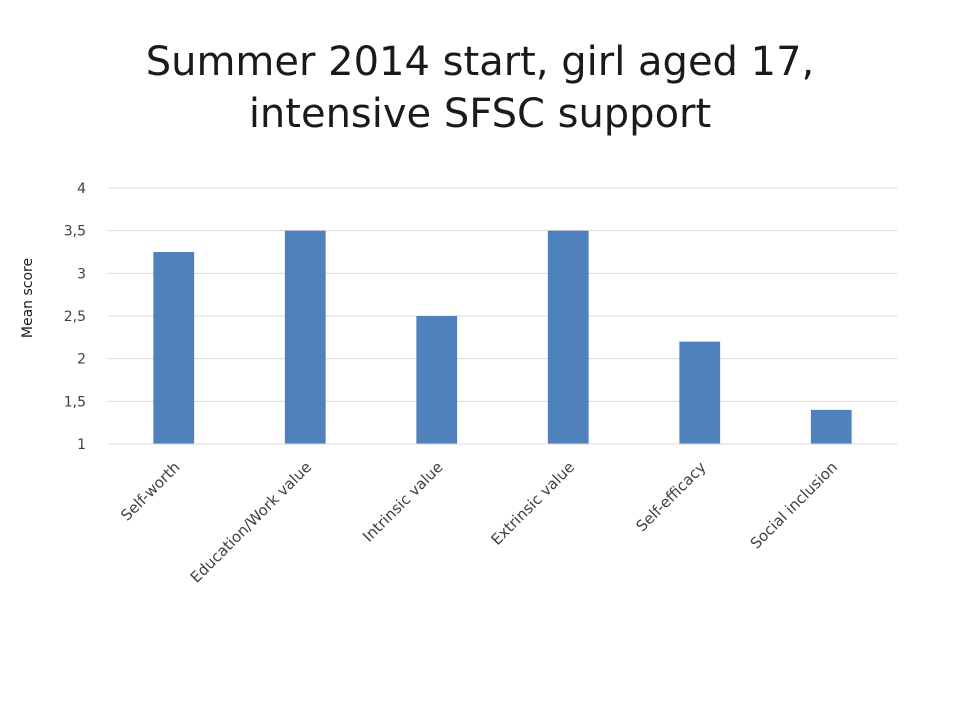 The height and width of the screenshot is (720, 960). I want to click on x-tick-label: Extrinsic value, so click(533, 503).